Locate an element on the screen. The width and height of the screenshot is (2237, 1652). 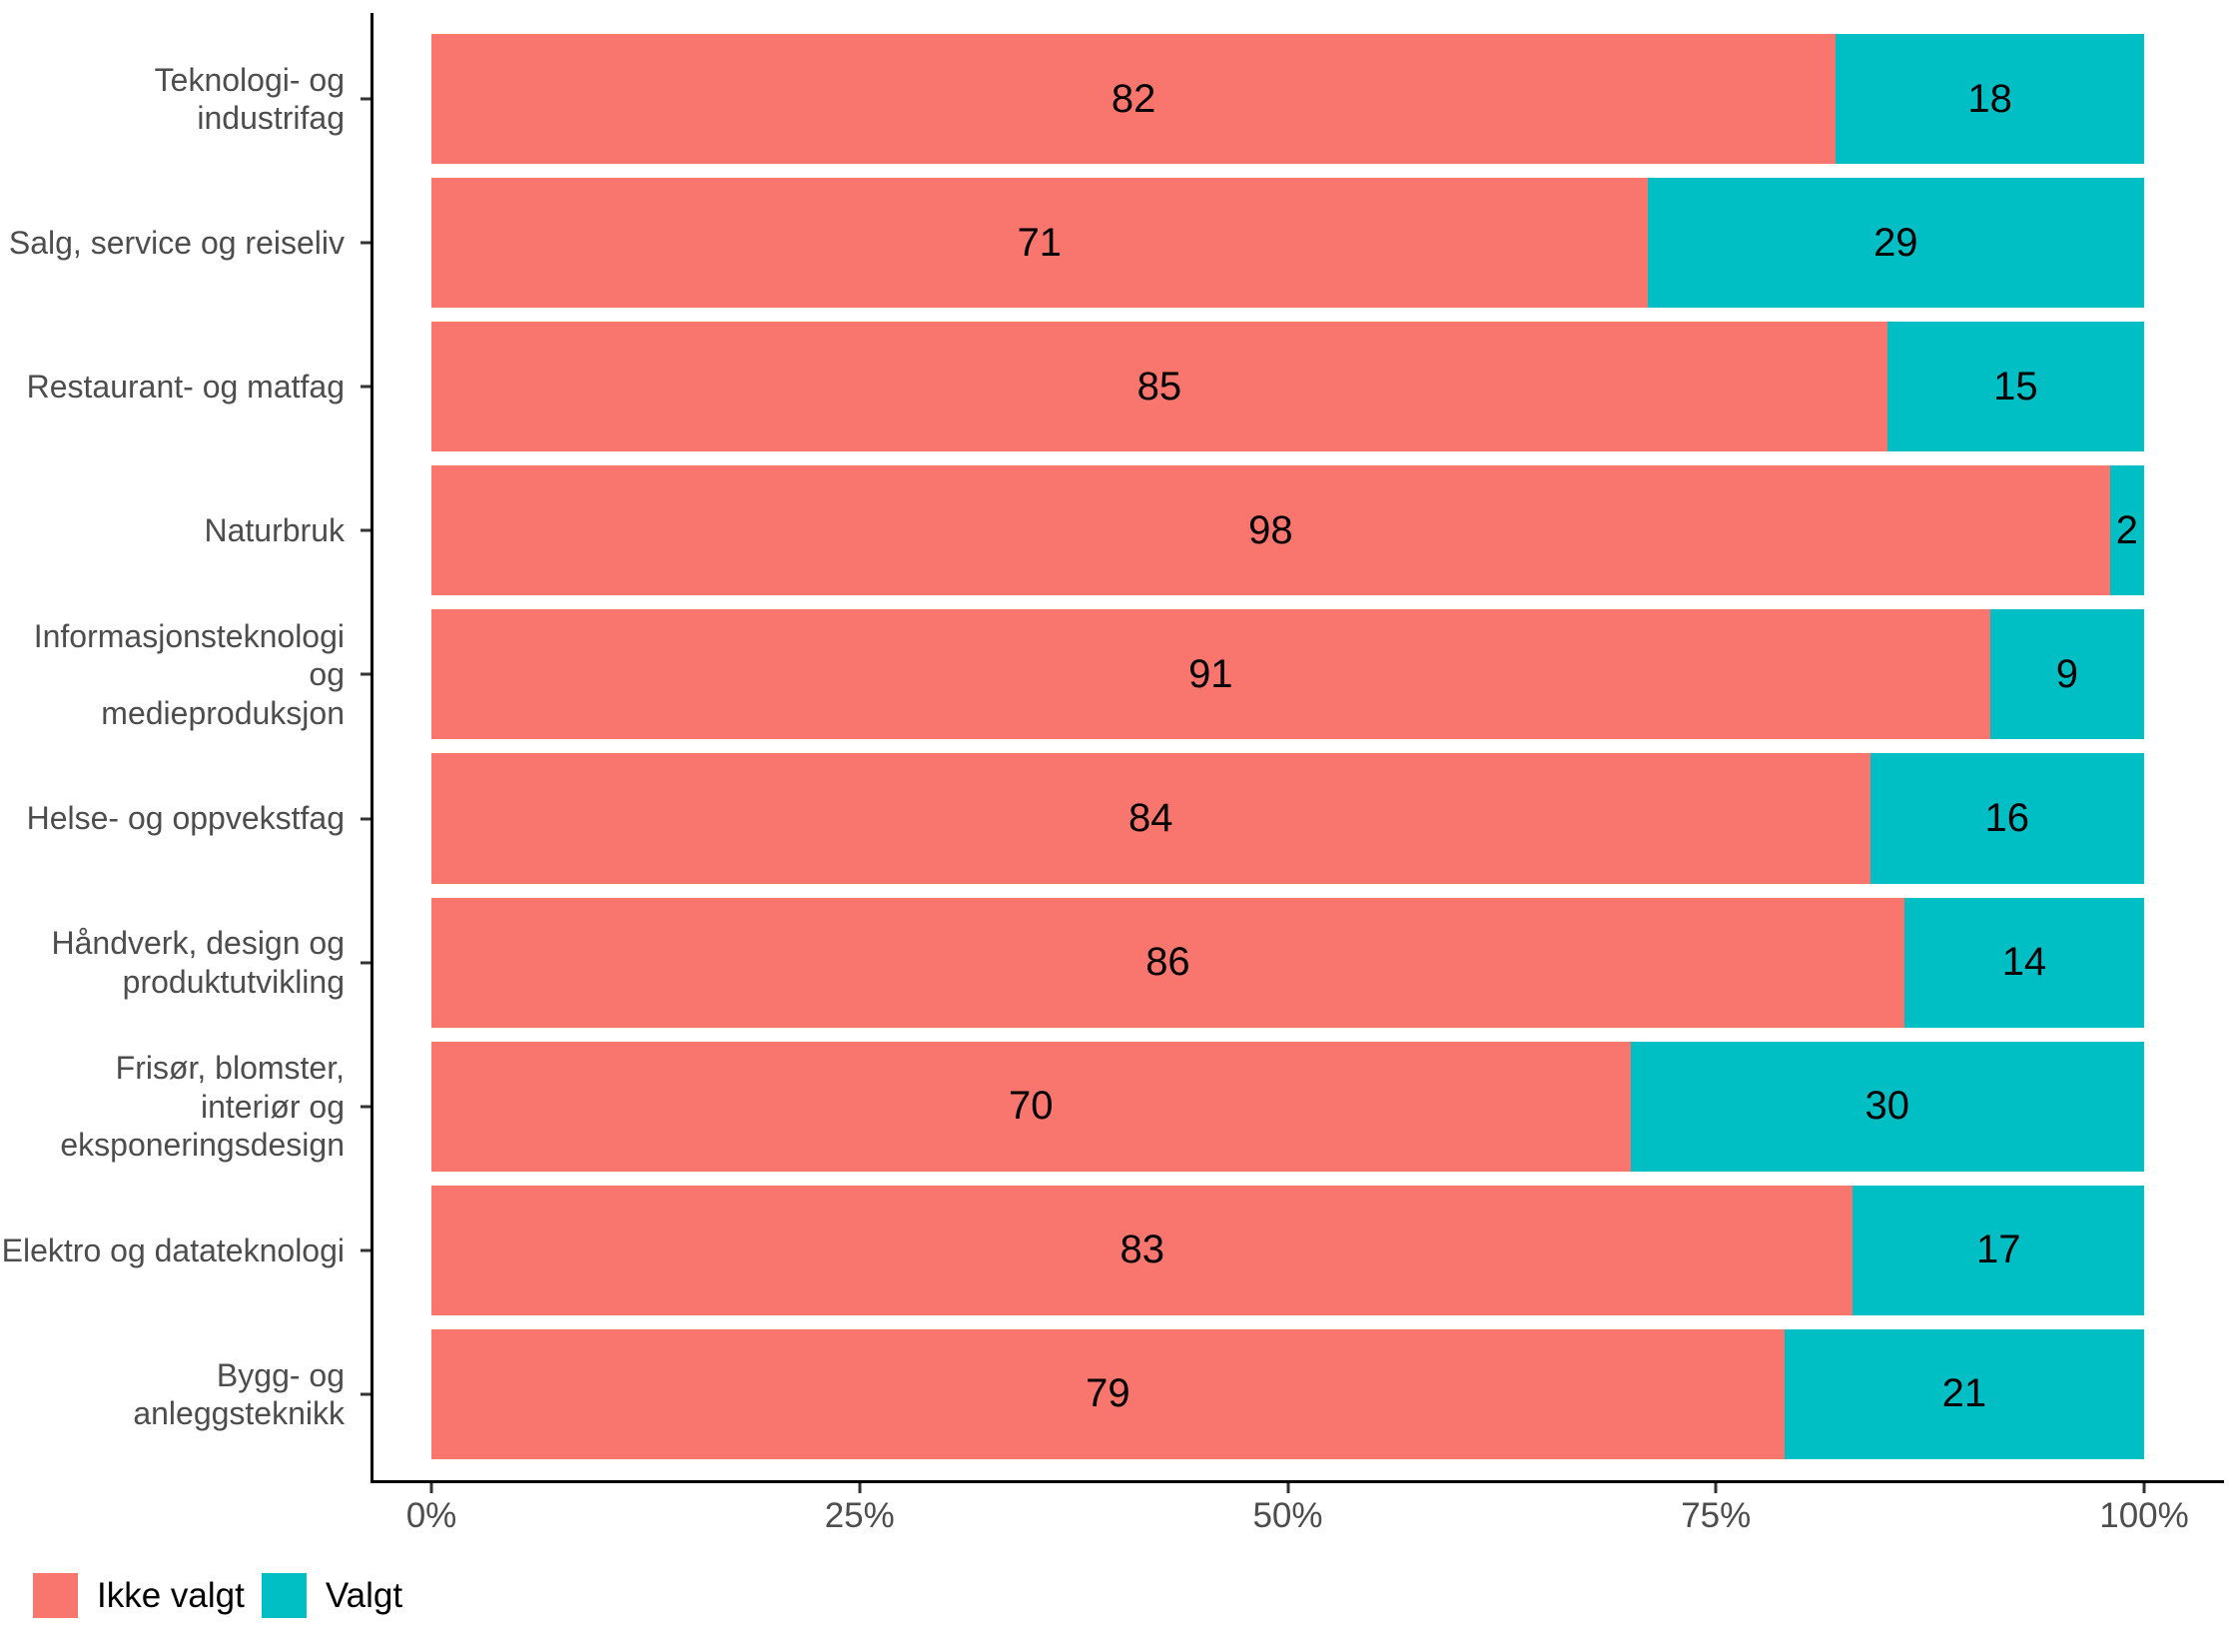
segment-valgt: 9 is located at coordinates (2066, 674).